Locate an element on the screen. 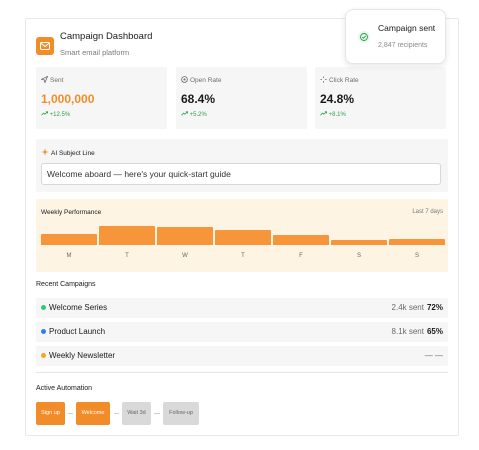 Image resolution: width=479 pixels, height=450 pixels. chart-title: Weekly Performance is located at coordinates (71, 212).